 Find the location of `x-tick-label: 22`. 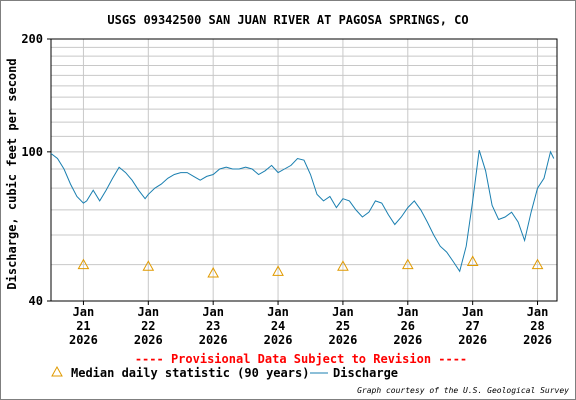

x-tick-label: 22 is located at coordinates (148, 326).